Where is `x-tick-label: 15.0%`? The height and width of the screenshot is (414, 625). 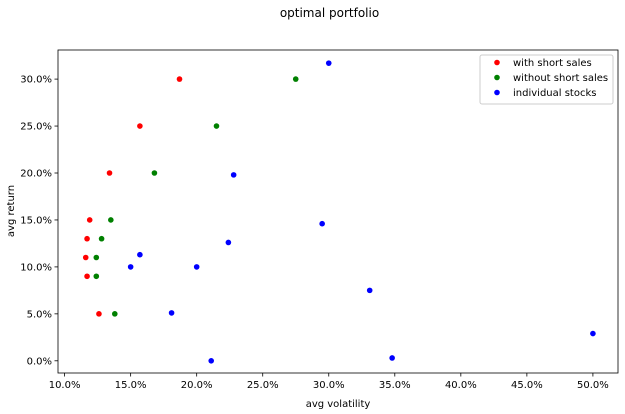
x-tick-label: 15.0% is located at coordinates (131, 385).